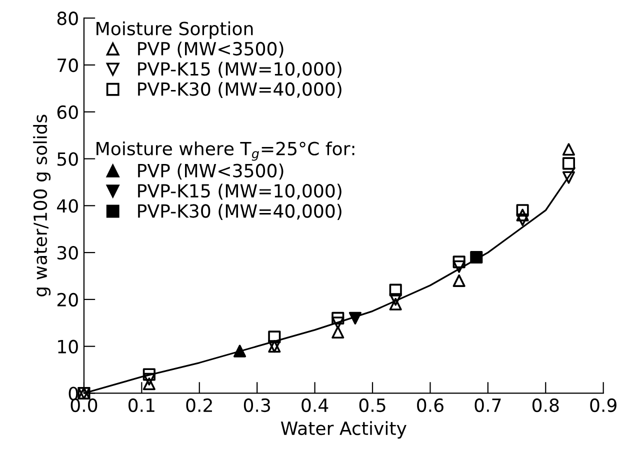 The image size is (622, 452). Describe the element at coordinates (174, 30) in the screenshot. I see `legend-title: Moisture Sorption` at that location.